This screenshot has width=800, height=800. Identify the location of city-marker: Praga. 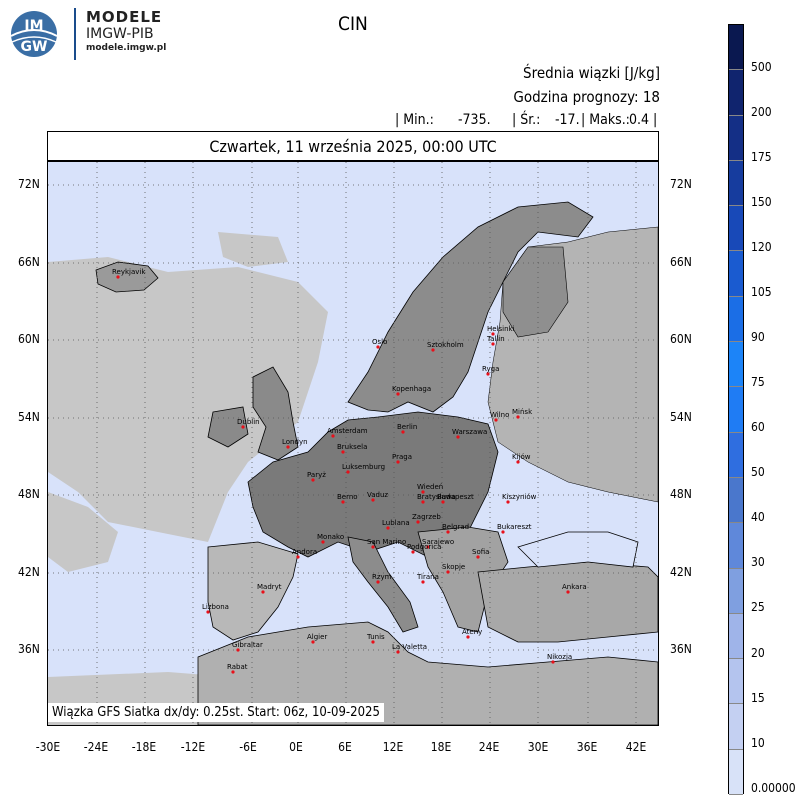
(402, 458).